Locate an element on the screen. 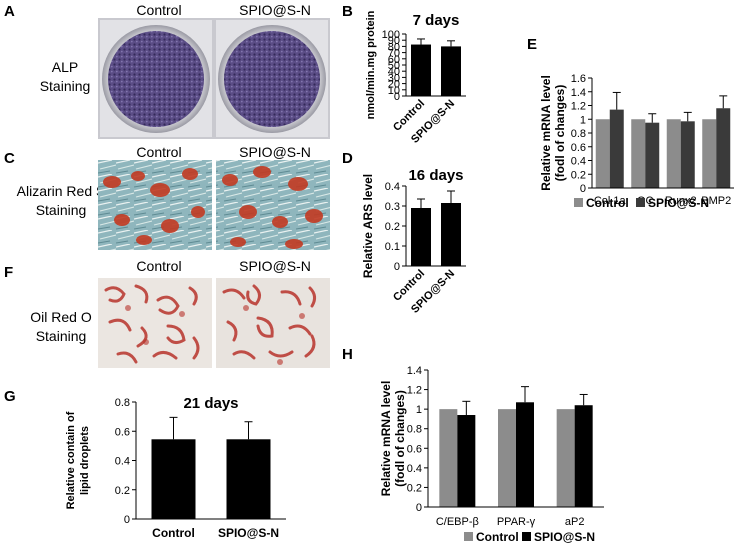 Image resolution: width=746 pixels, height=545 pixels. chart-h-xtick-label: aP2 is located at coordinates (575, 522).